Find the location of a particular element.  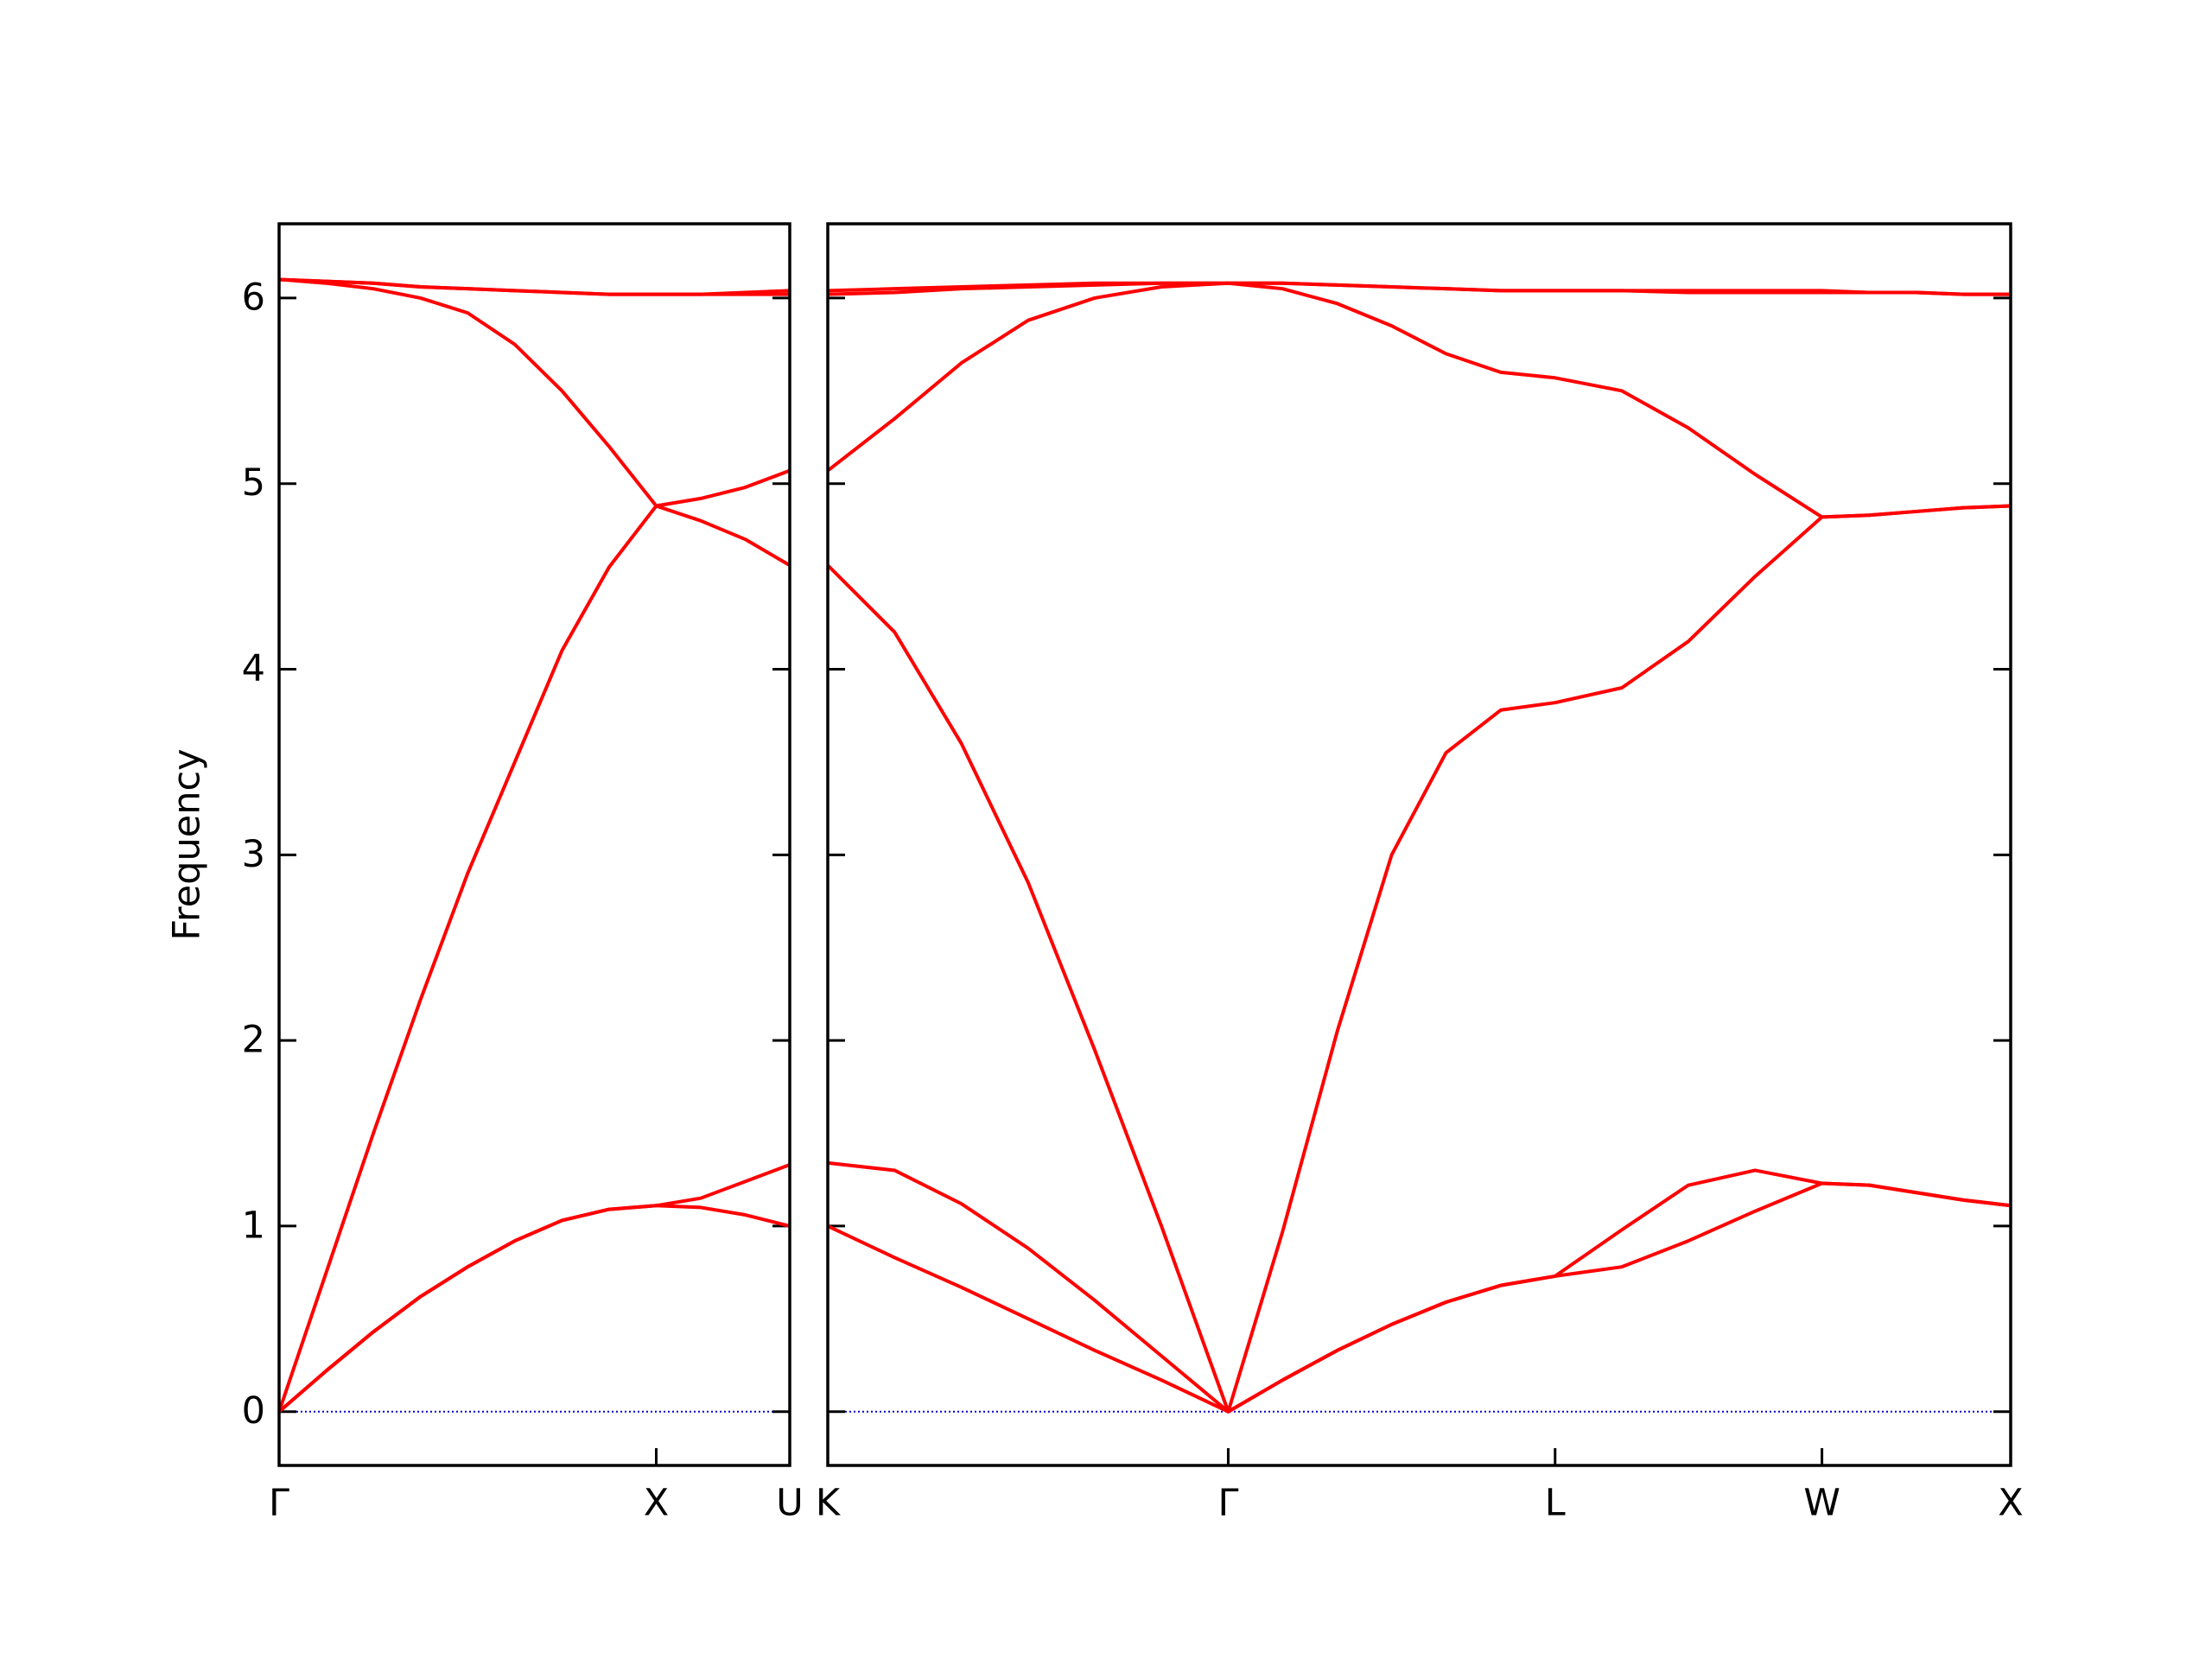

y-tick-label: 2 is located at coordinates (253, 1040).